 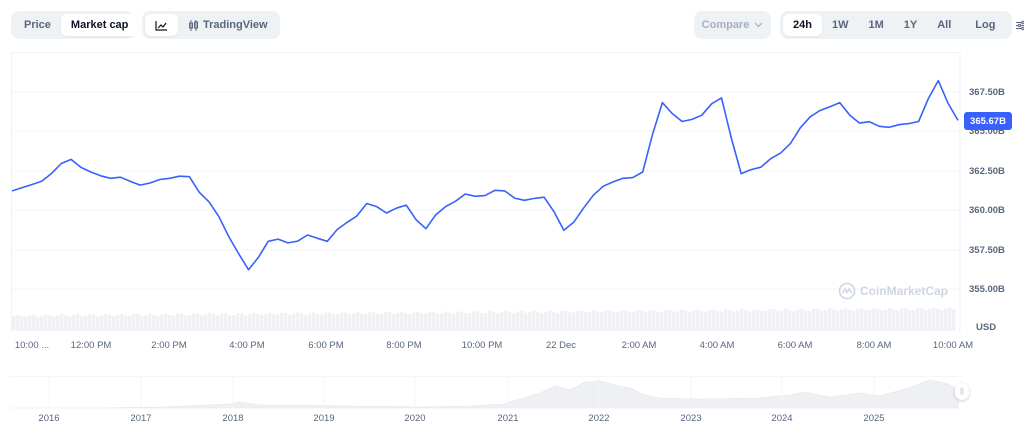 I want to click on chart-type-toggle: Price Market cap, so click(x=75, y=25).